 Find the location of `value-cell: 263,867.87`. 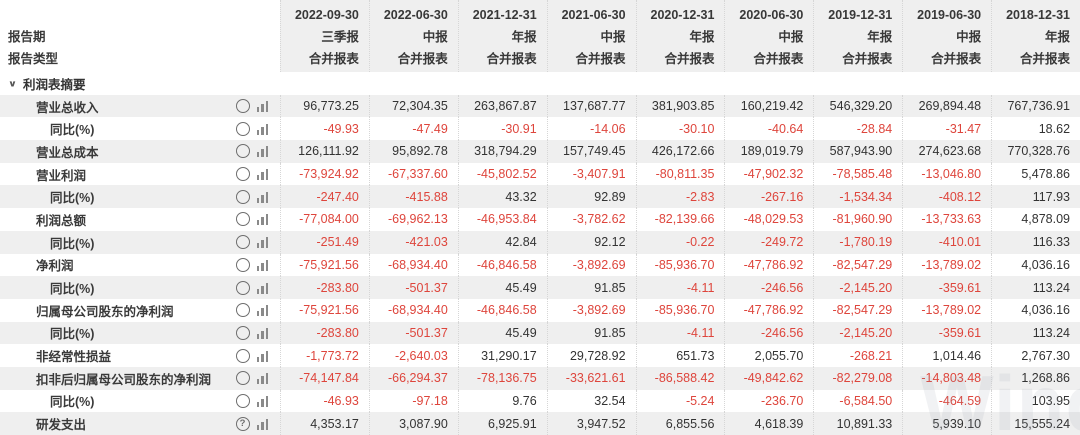

value-cell: 263,867.87 is located at coordinates (502, 106).